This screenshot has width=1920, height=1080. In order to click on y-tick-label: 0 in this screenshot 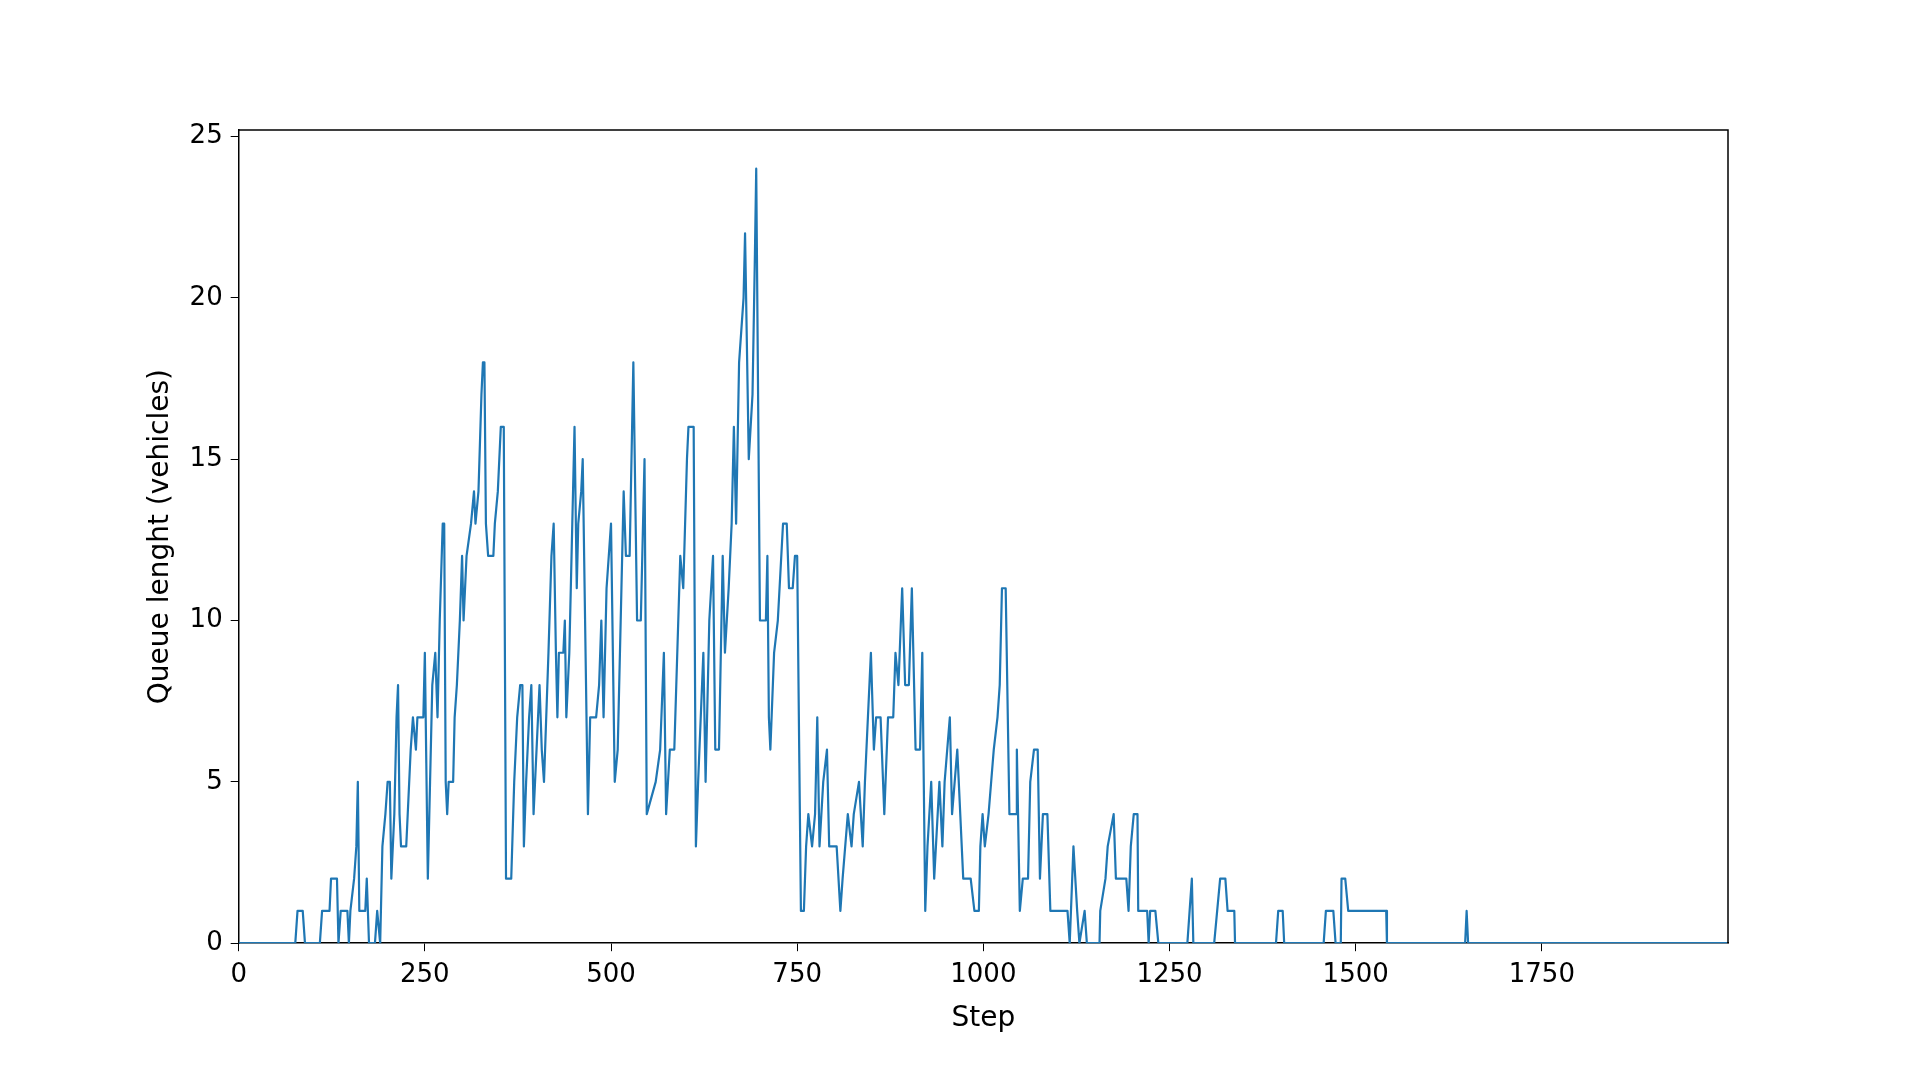, I will do `click(214, 940)`.